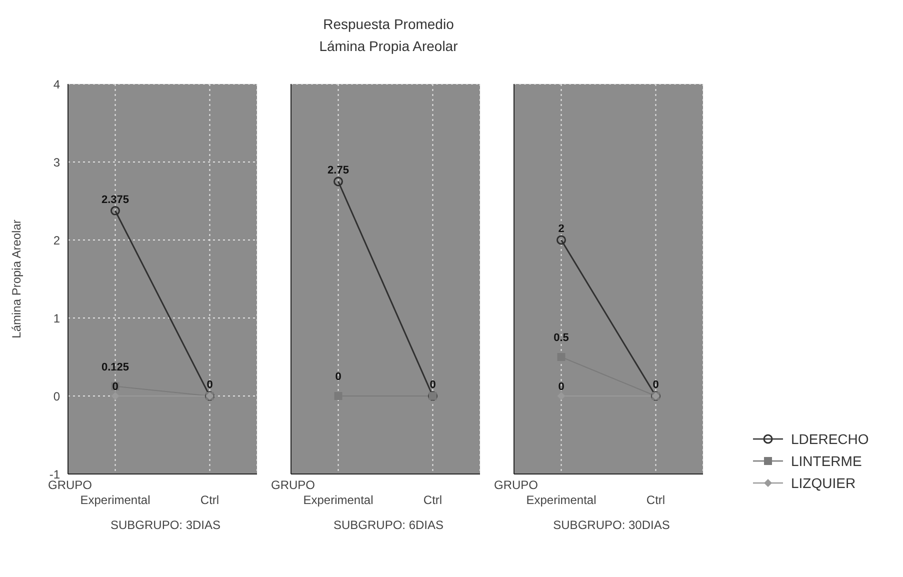  What do you see at coordinates (388, 525) in the screenshot?
I see `text: SUBGRUPO: 6DIAS` at bounding box center [388, 525].